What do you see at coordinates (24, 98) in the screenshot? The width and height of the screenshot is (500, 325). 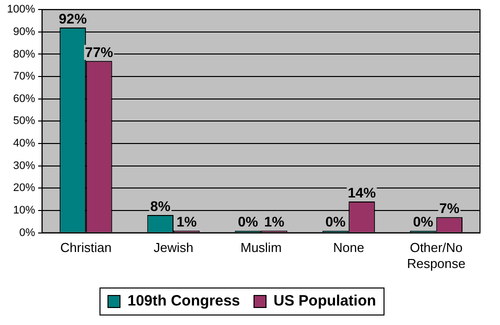 I see `y-tick-label: 60%` at bounding box center [24, 98].